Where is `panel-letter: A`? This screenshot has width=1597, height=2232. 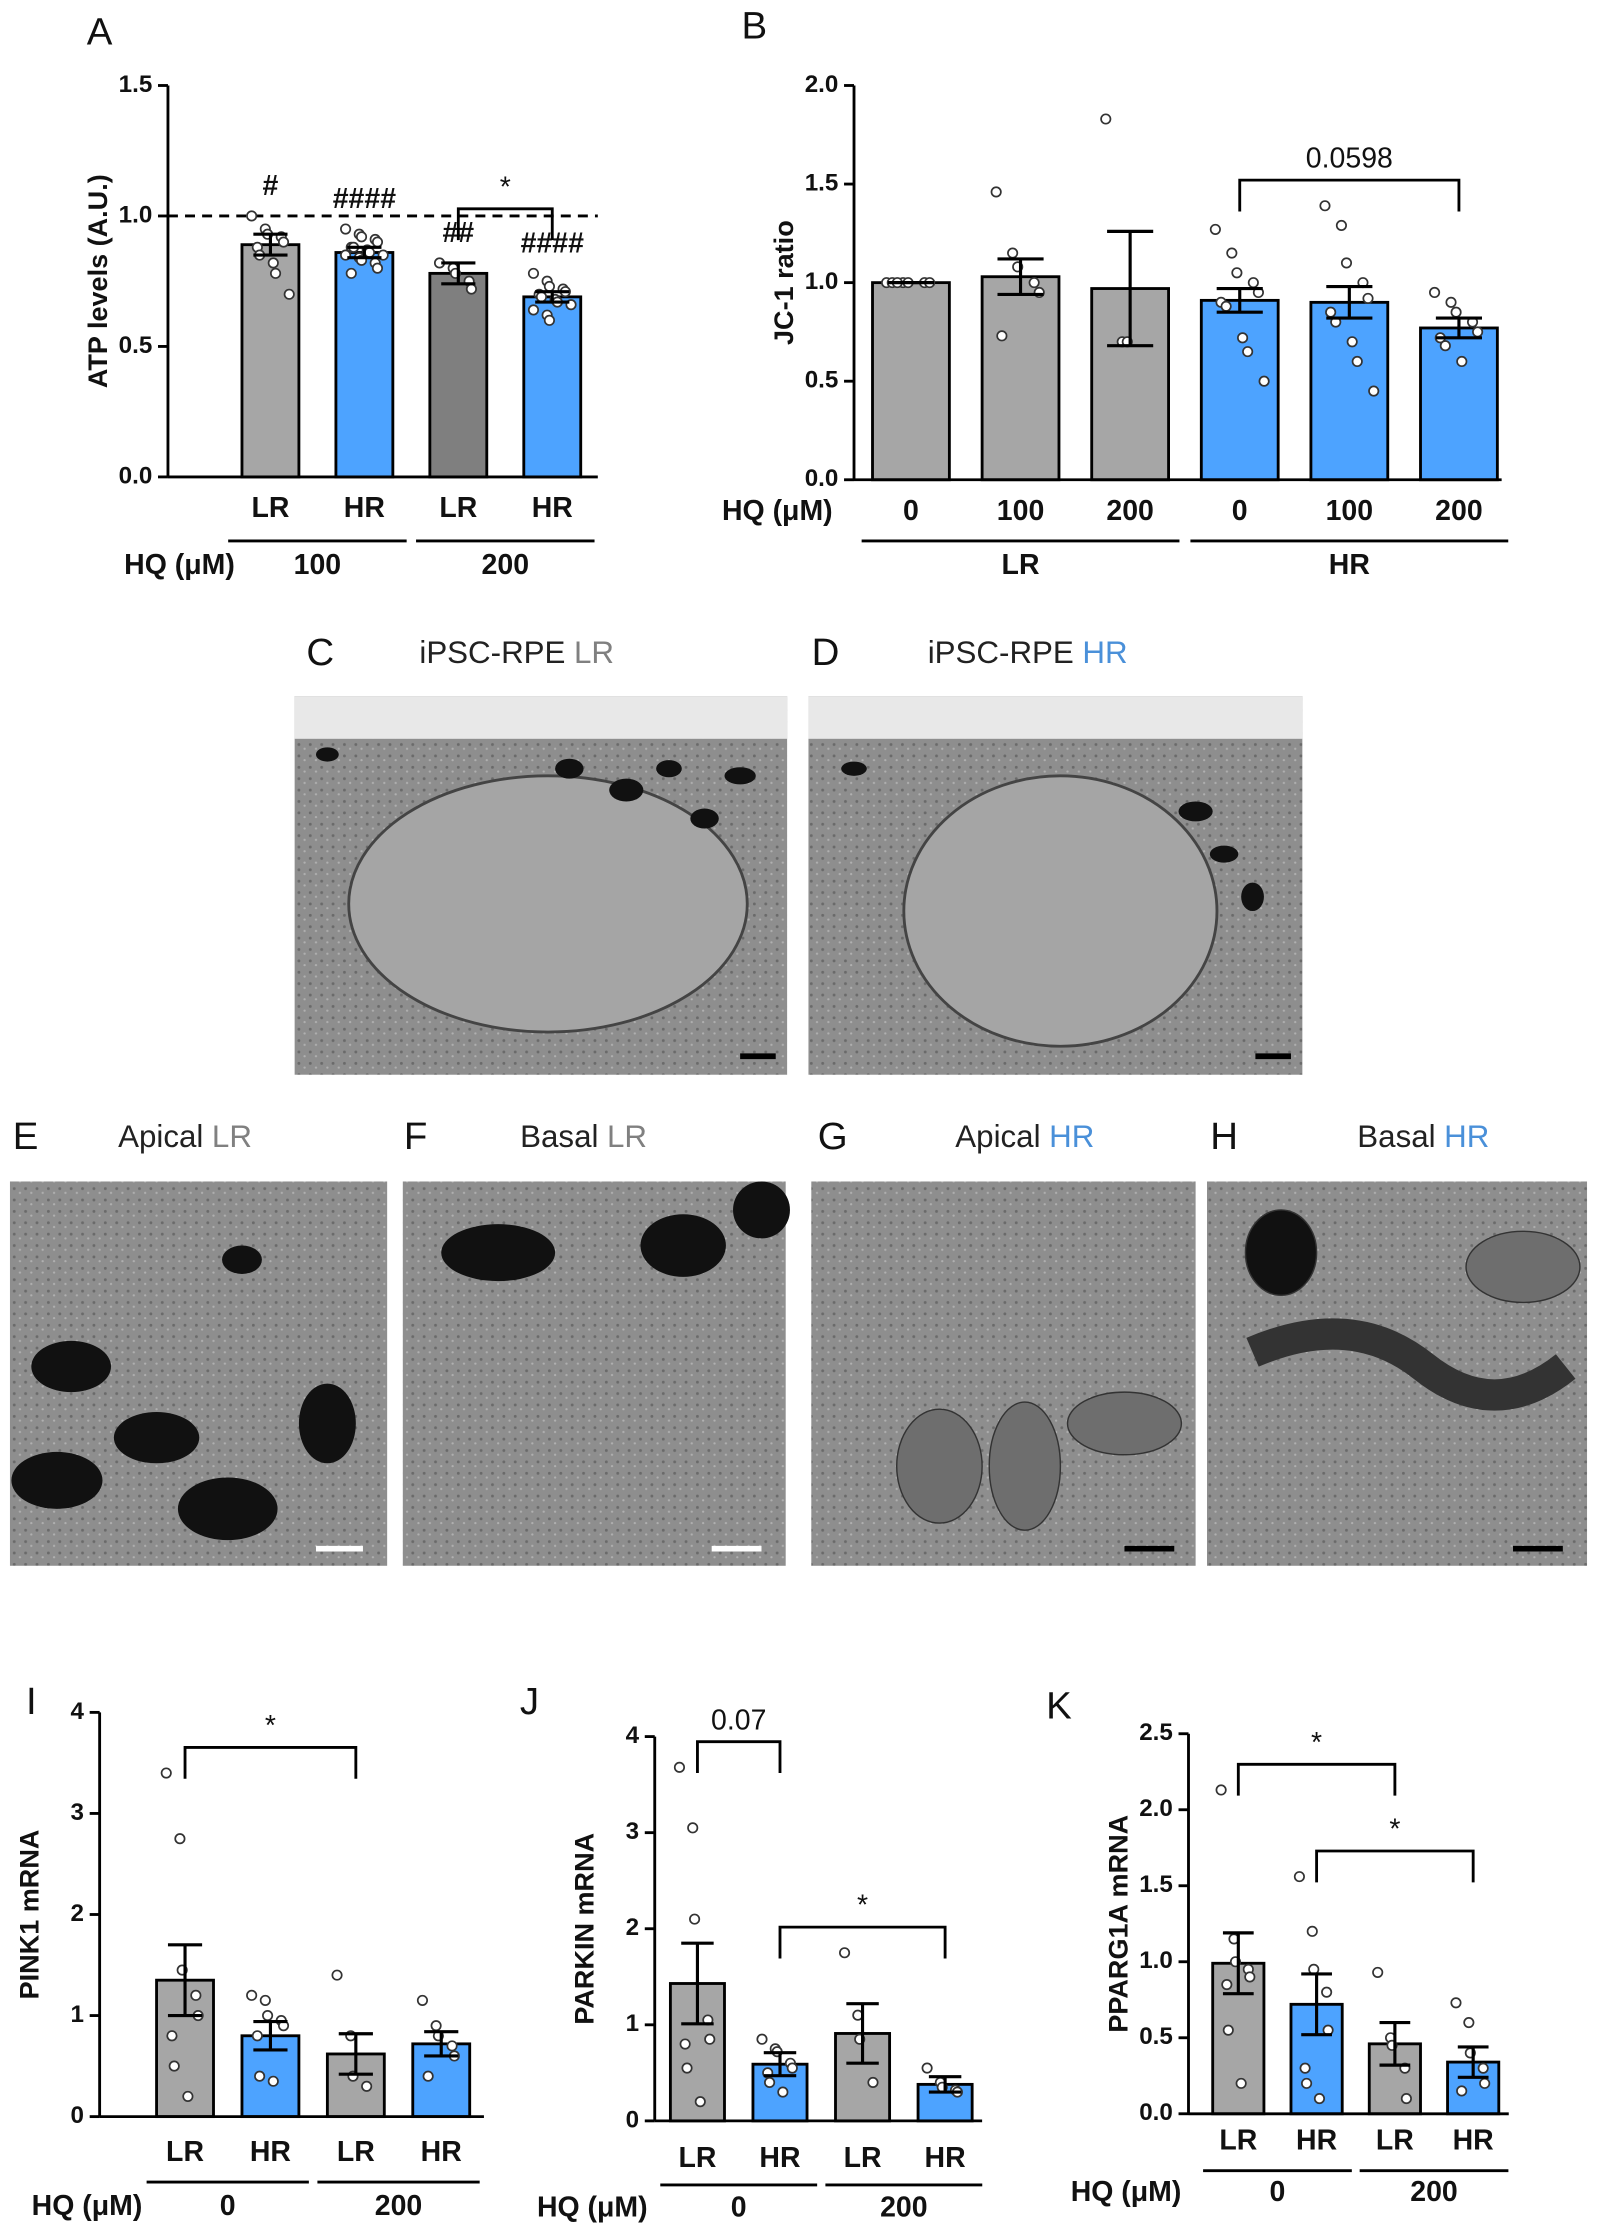
panel-letter: A is located at coordinates (100, 31).